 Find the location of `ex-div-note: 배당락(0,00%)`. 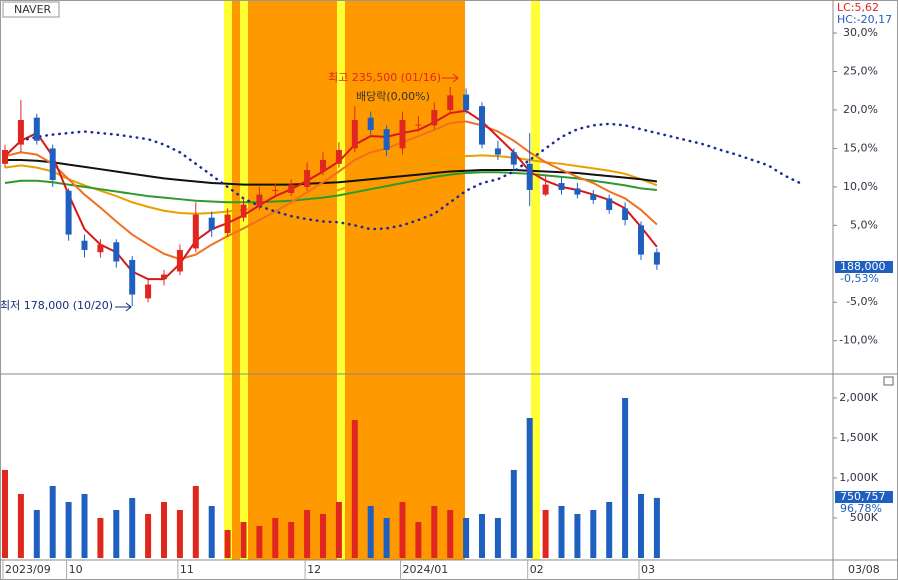

ex-div-note: 배당락(0,00%) is located at coordinates (393, 96).